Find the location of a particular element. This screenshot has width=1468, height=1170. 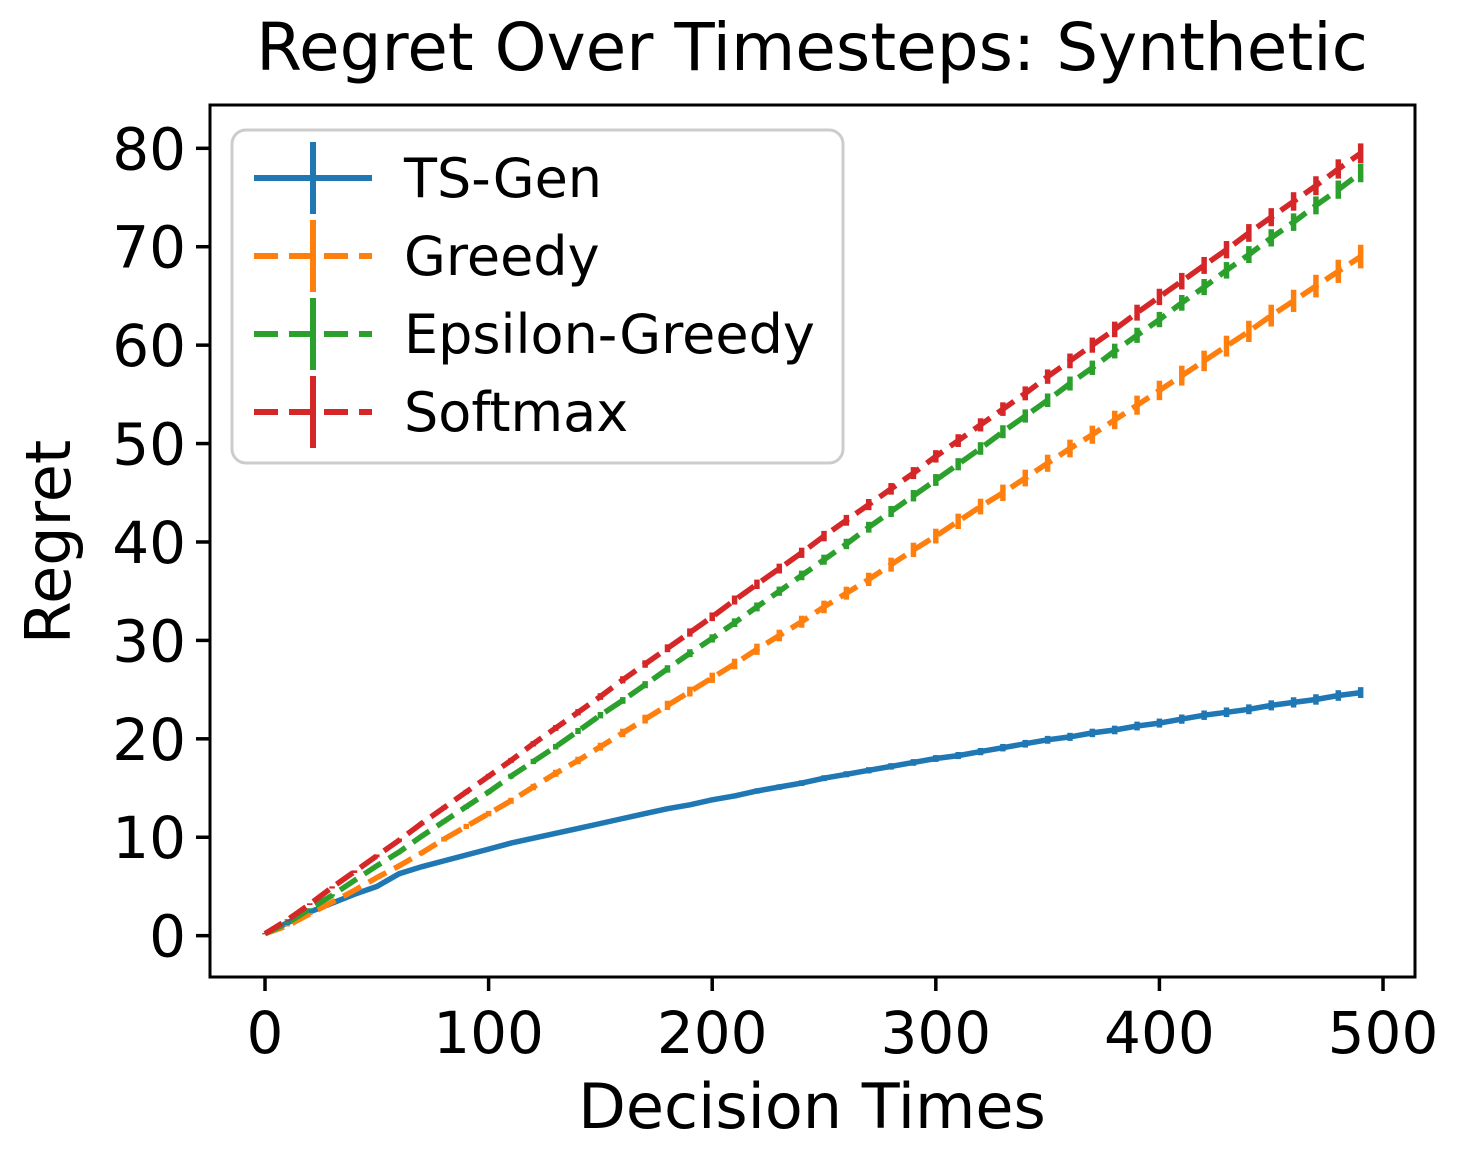

y-tick-label: 30 is located at coordinates (149, 641).